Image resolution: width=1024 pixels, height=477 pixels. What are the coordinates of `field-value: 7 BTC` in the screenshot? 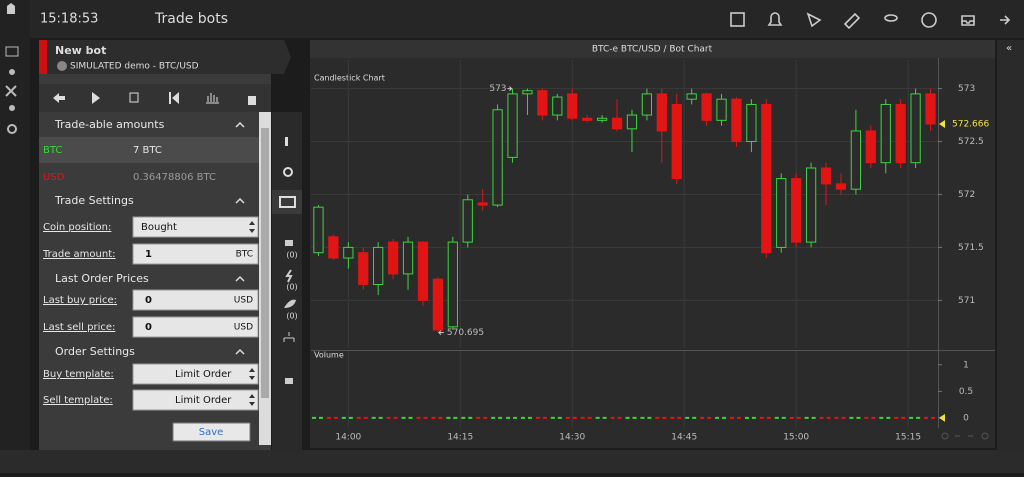 It's located at (147, 150).